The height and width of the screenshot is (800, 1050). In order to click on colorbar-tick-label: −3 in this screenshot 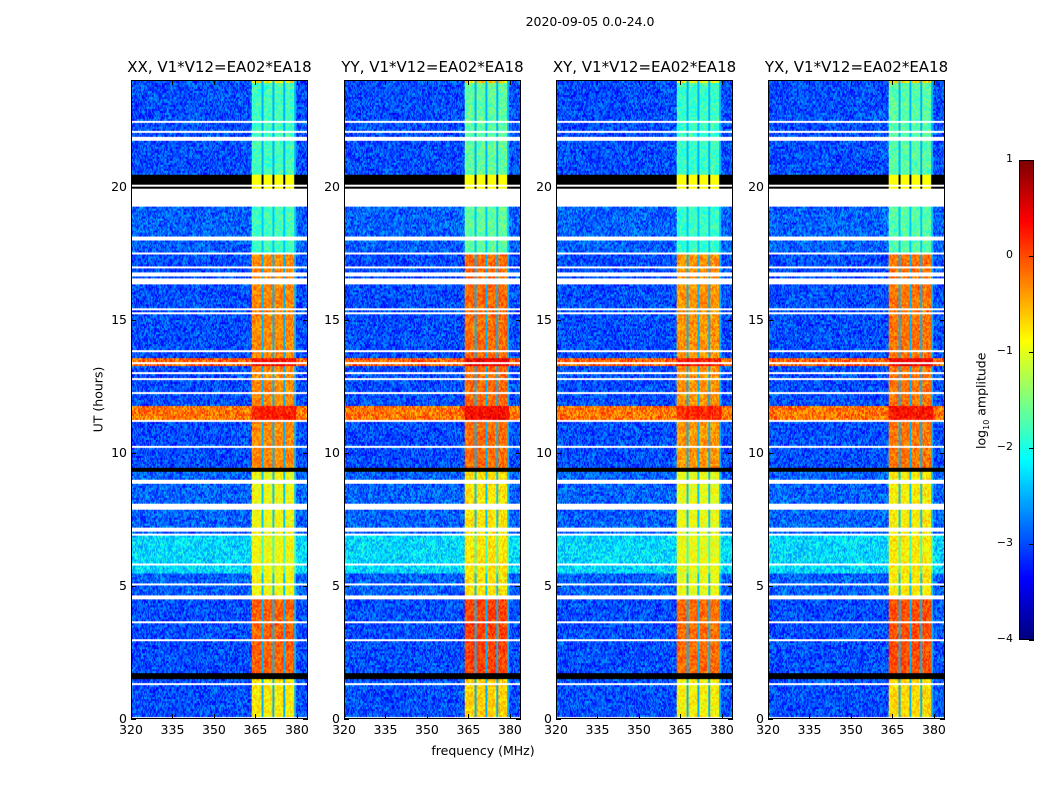, I will do `click(1004, 542)`.